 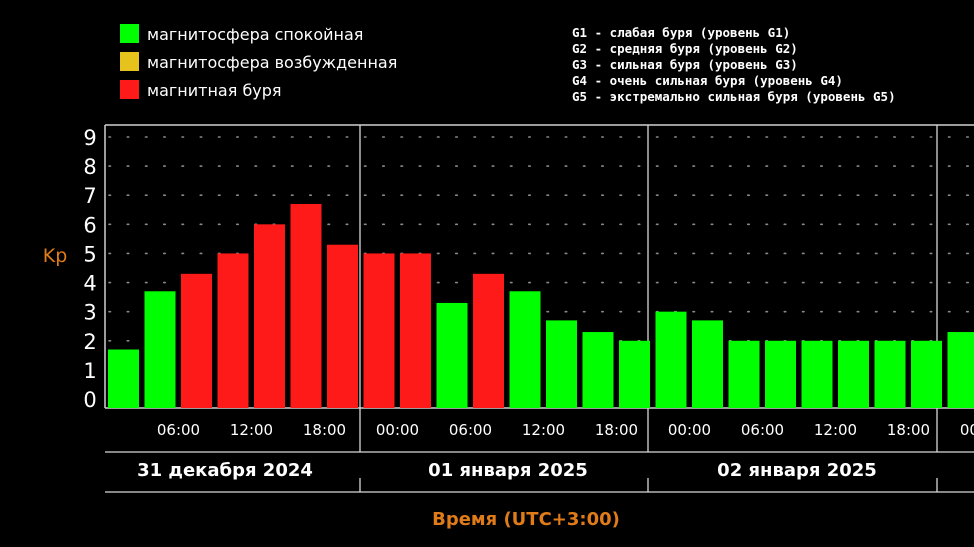 What do you see at coordinates (685, 64) in the screenshot?
I see `g-scale-item: G3 - сильная буря (уровень G3)` at bounding box center [685, 64].